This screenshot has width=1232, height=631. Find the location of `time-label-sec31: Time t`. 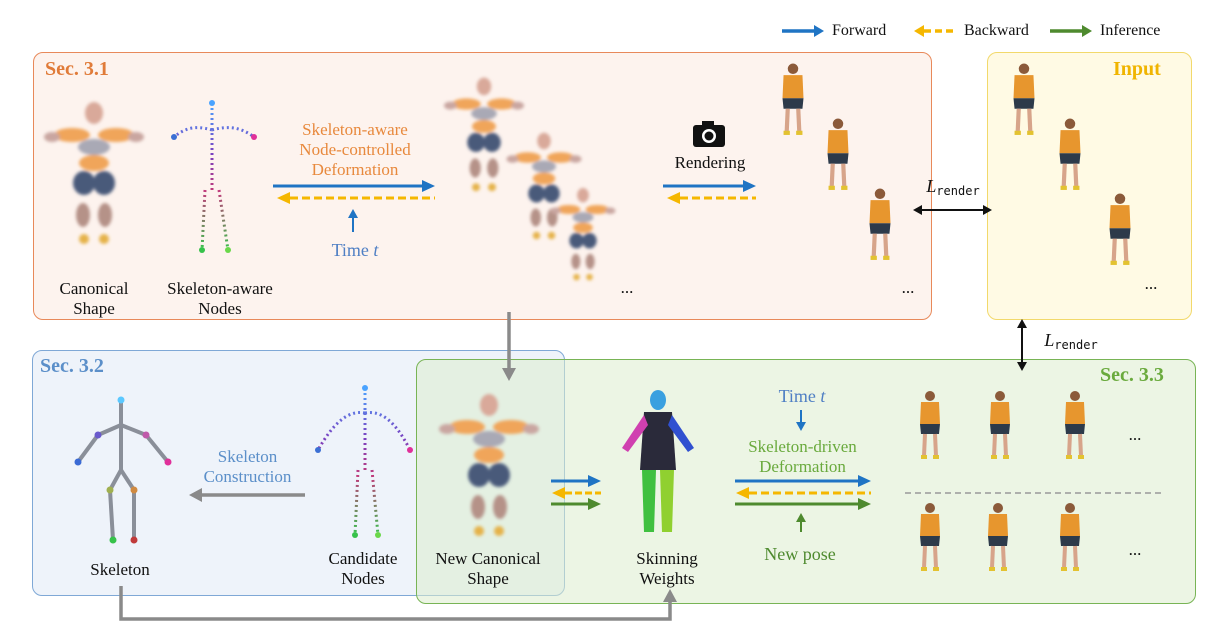

time-label-sec31: Time t is located at coordinates (355, 250).